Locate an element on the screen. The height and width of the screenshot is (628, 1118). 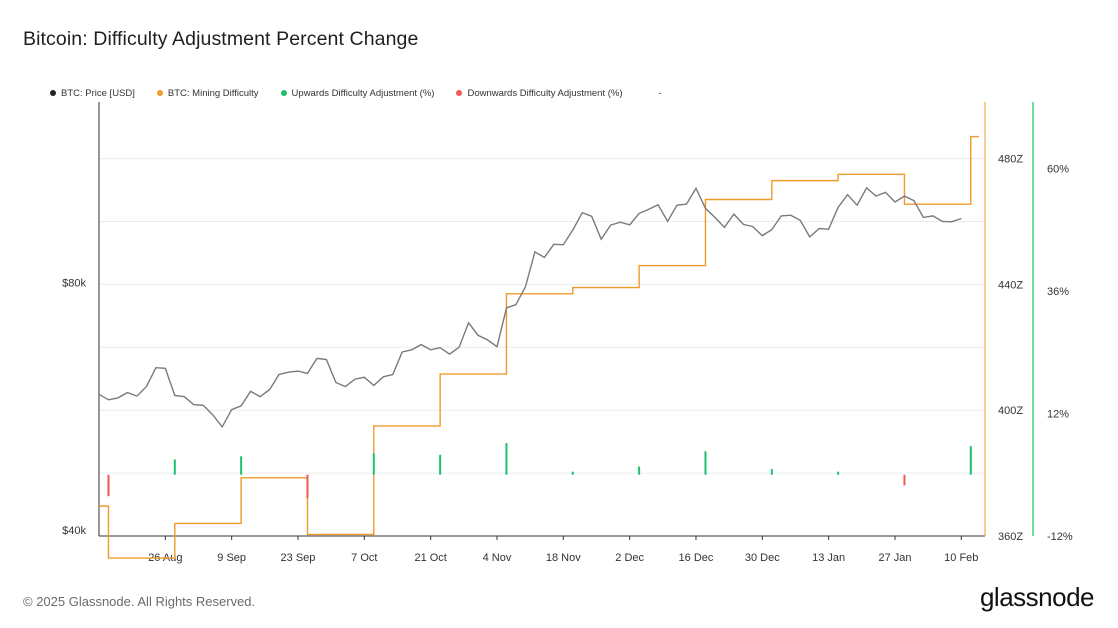
x-tick-label: 27 Jan is located at coordinates (894, 558).